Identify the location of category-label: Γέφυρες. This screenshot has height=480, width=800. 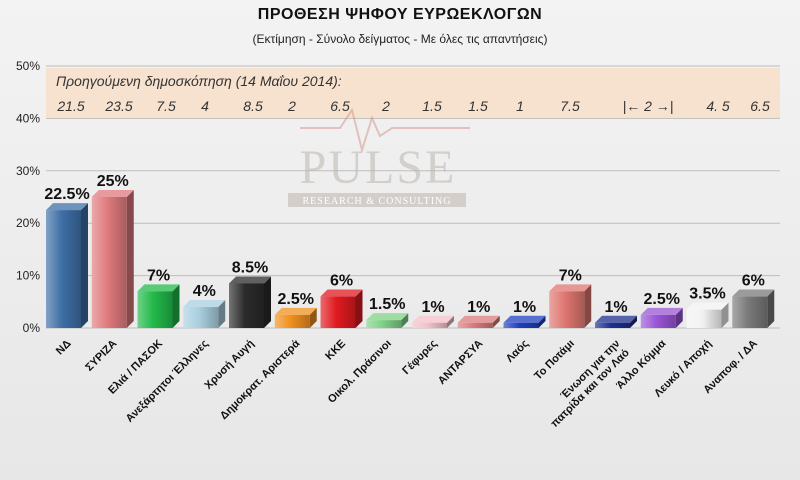
(420, 357).